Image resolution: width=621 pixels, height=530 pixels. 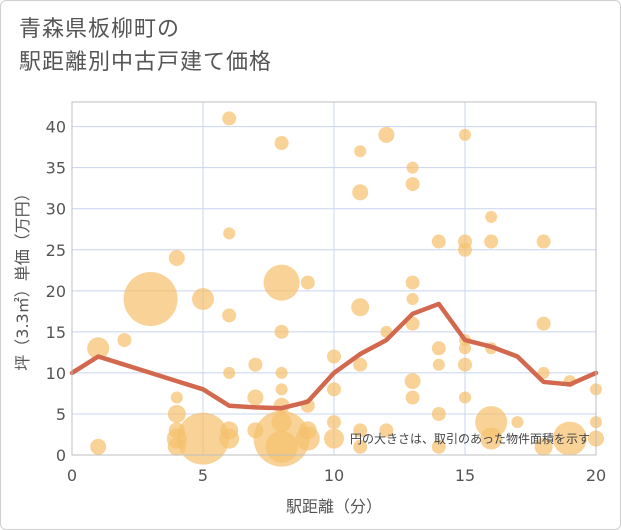 I want to click on x-tick-label: 10, so click(x=334, y=475).